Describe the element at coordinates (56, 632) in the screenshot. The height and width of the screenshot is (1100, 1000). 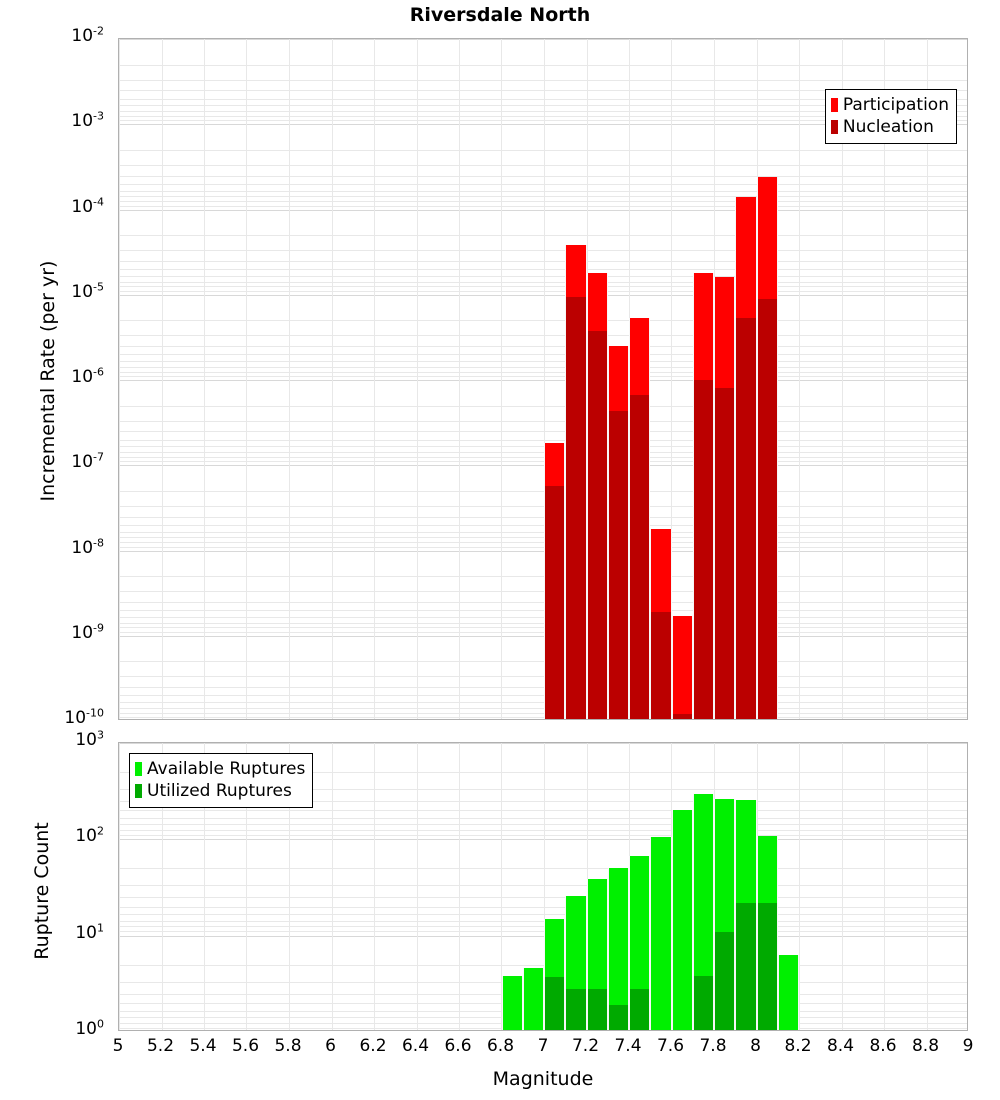
I see `y-axis-tick: 10-9` at that location.